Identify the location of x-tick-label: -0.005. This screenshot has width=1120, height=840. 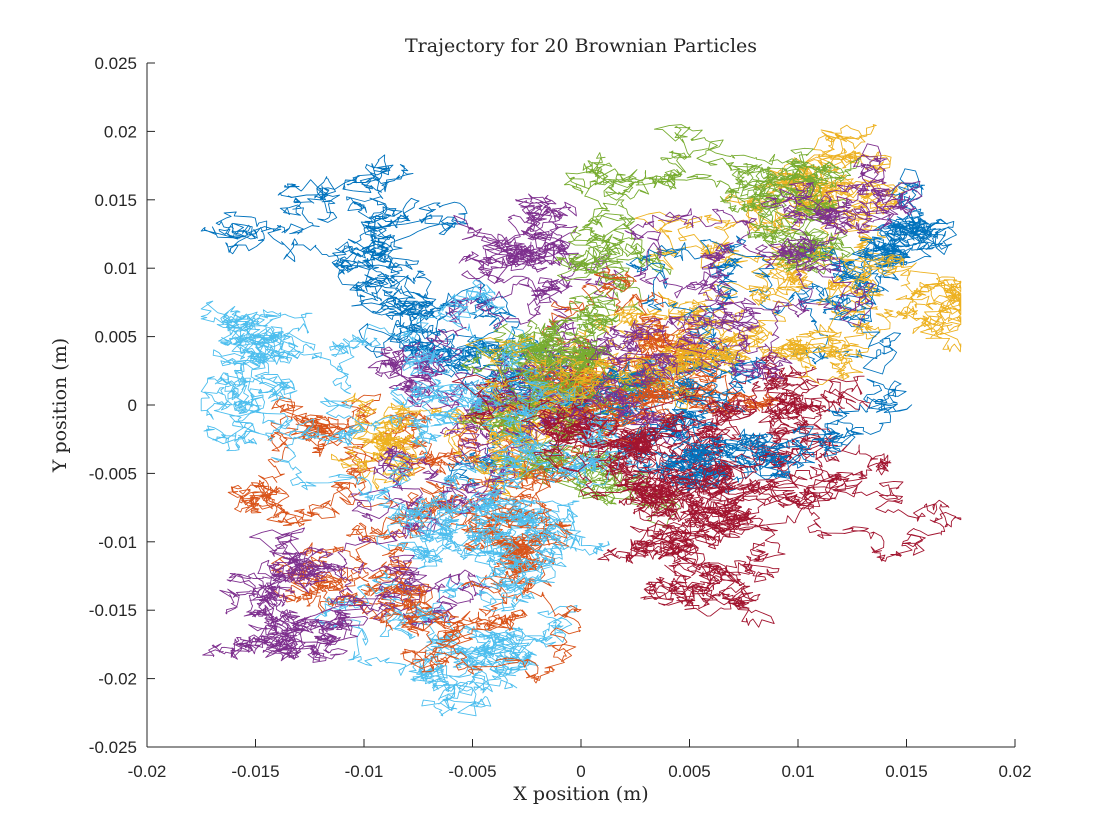
(472, 771).